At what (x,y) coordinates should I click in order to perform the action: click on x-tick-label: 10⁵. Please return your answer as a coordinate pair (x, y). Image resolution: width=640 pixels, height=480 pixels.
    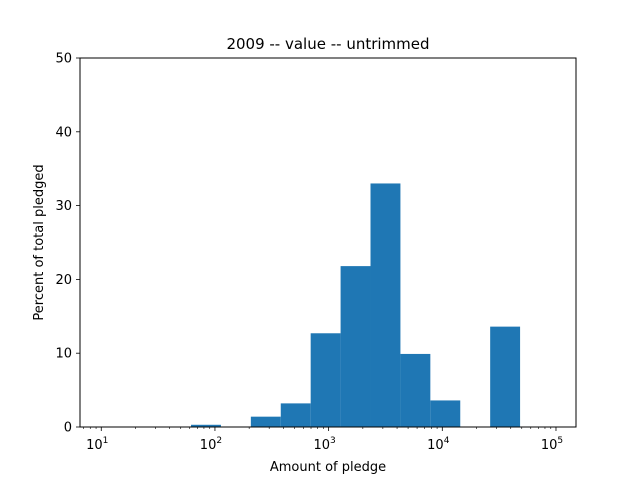
    Looking at the image, I should click on (552, 444).